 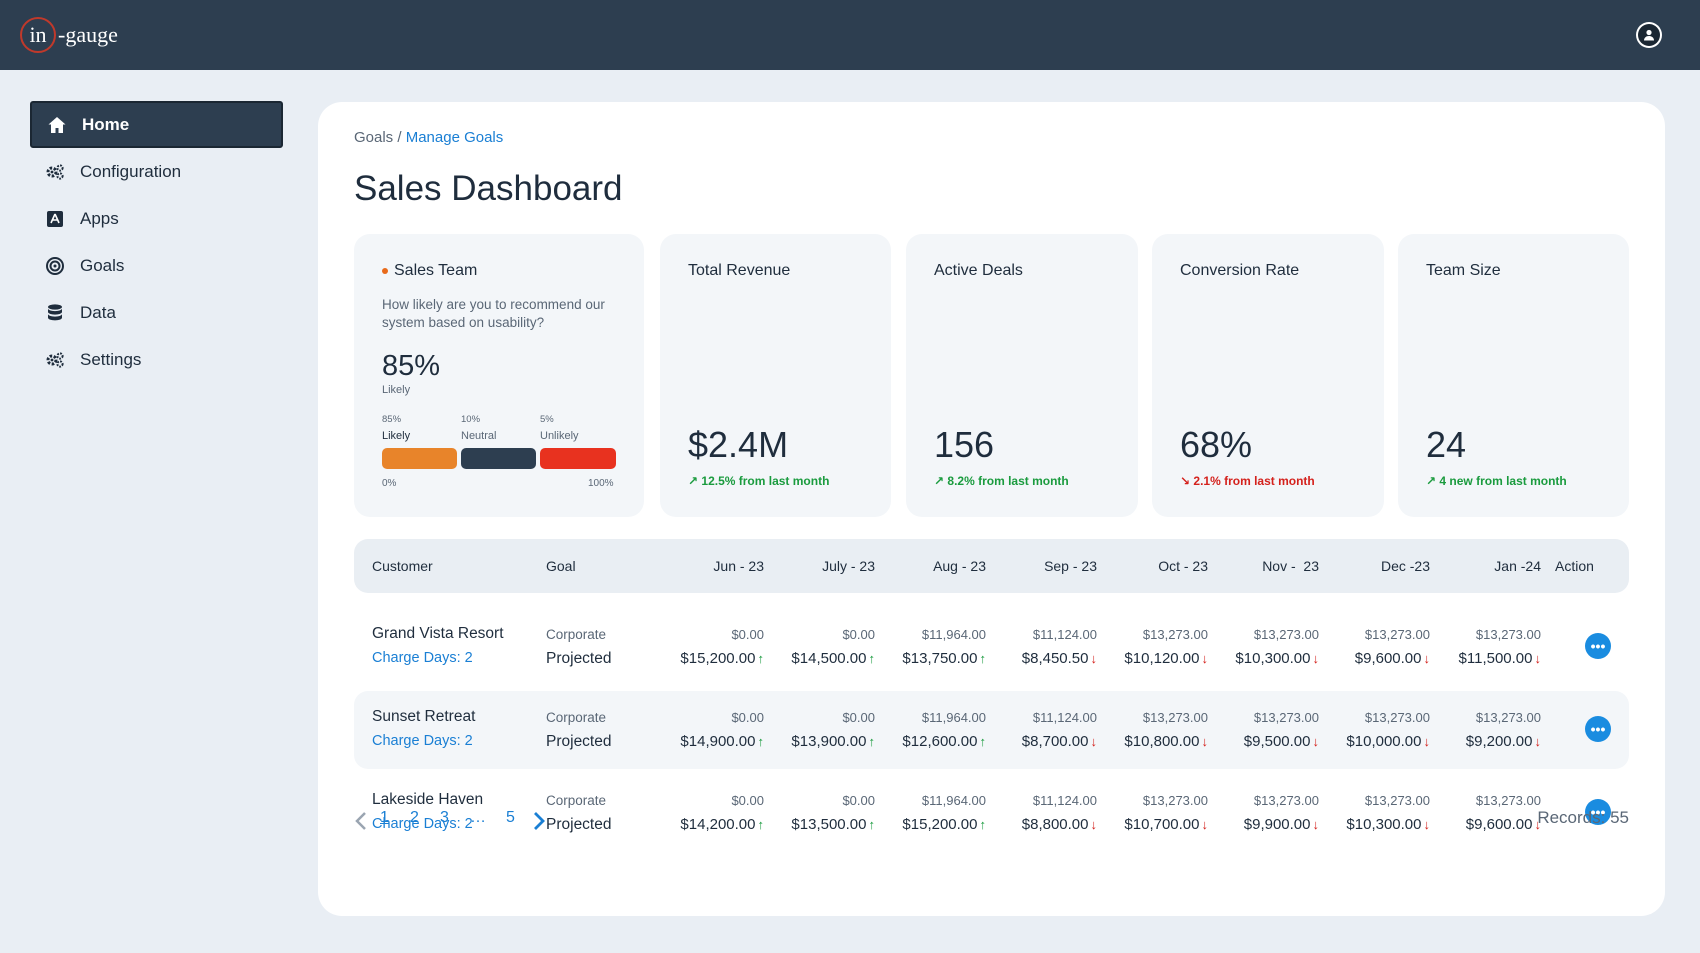 What do you see at coordinates (1022, 375) in the screenshot?
I see `stat-card-active-deals: Active Deals 156 ↗ 8.2% from last month` at bounding box center [1022, 375].